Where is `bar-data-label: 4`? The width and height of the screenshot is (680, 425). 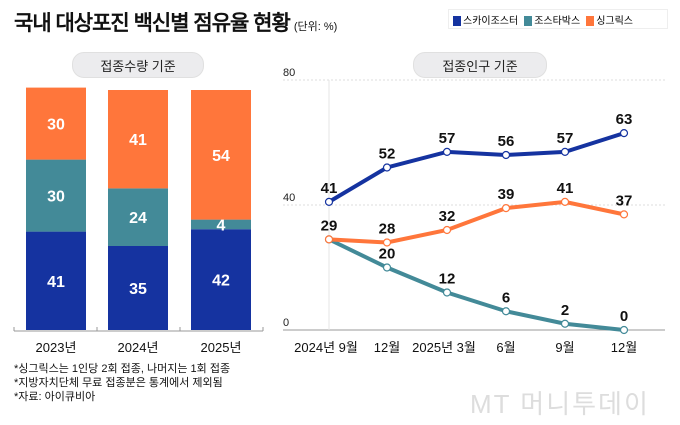
bar-data-label: 4 is located at coordinates (221, 225).